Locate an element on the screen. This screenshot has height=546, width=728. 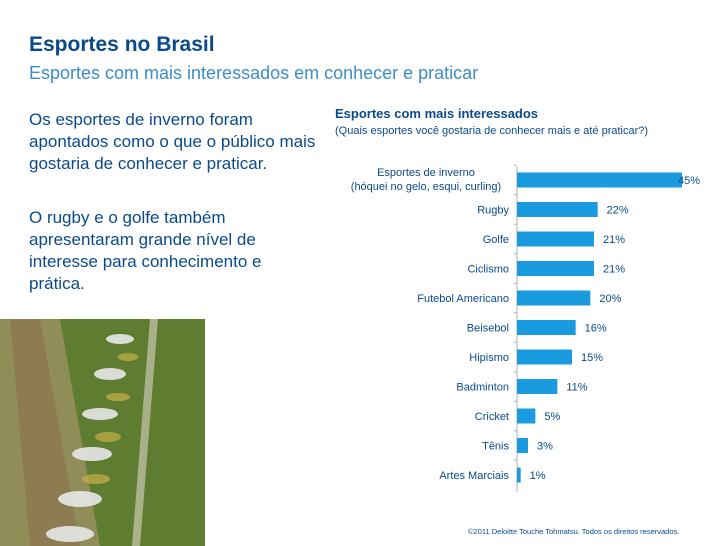
value-label: 20% is located at coordinates (610, 299).